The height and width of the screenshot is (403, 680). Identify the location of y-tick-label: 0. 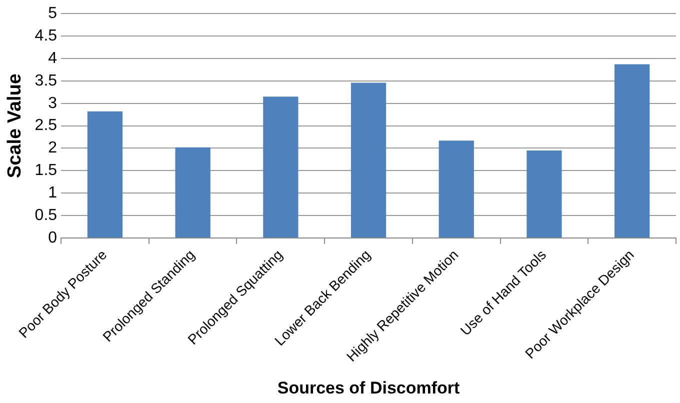
(53, 237).